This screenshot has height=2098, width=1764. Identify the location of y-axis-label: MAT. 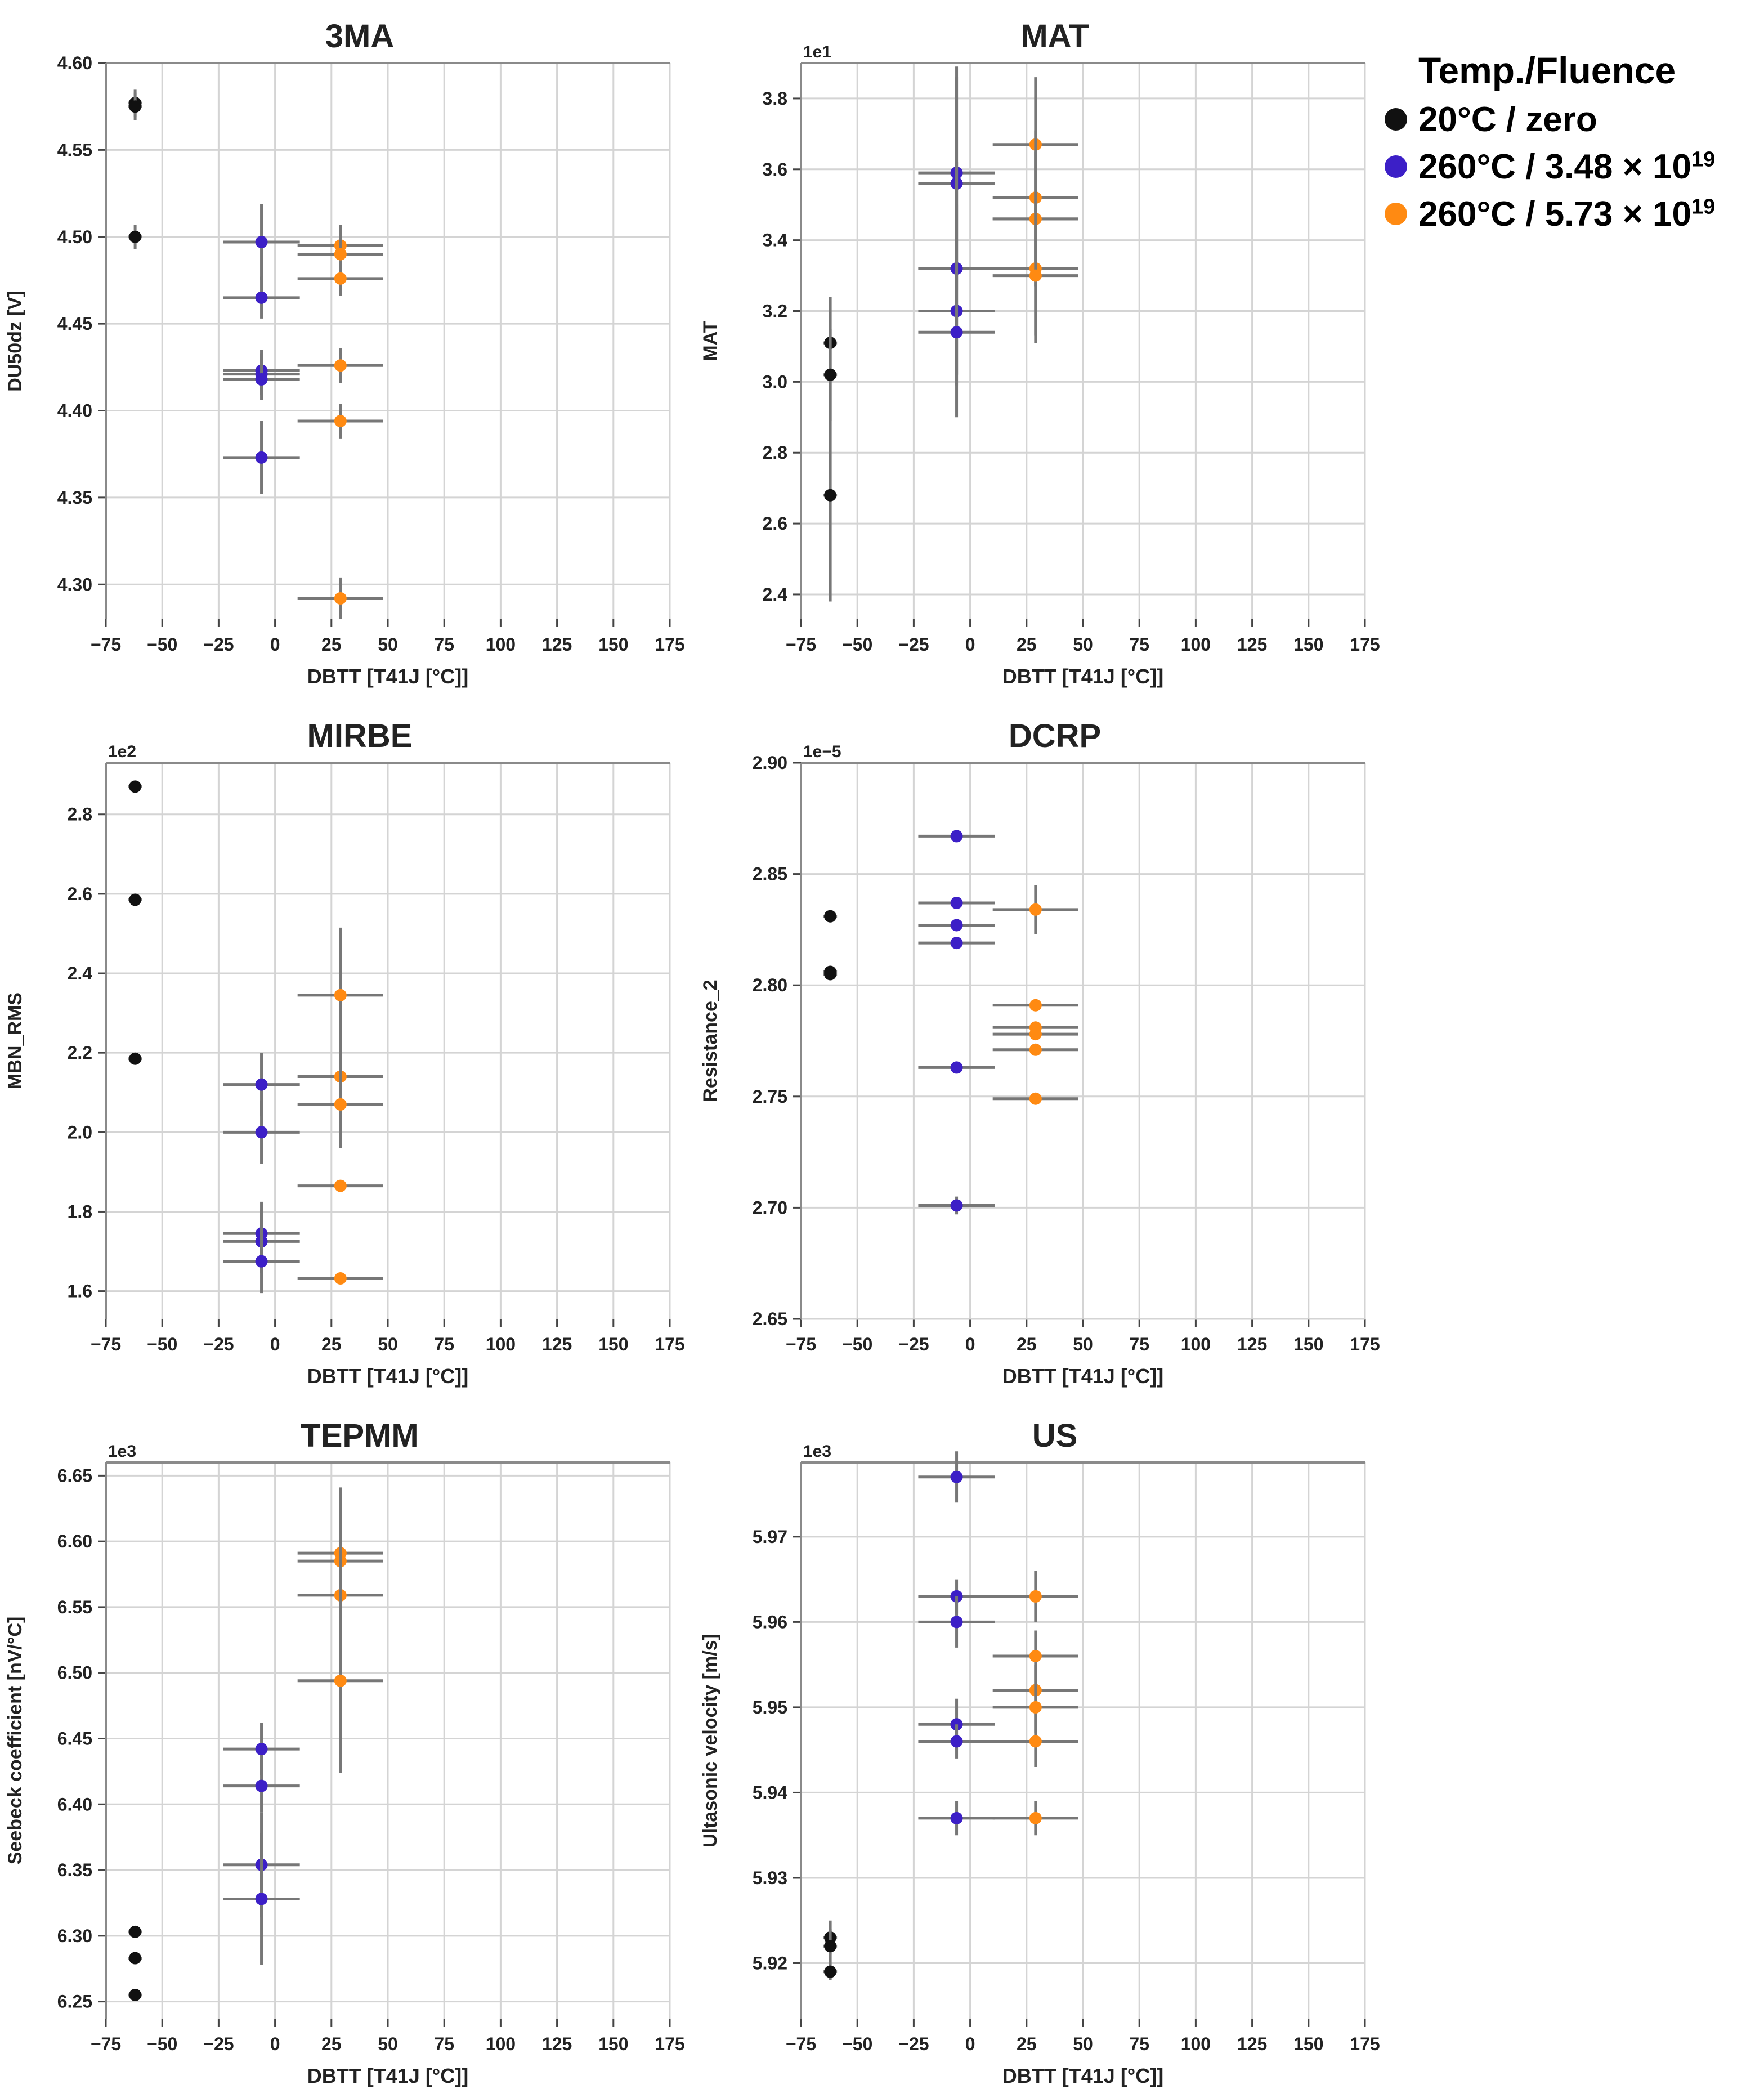
(710, 341).